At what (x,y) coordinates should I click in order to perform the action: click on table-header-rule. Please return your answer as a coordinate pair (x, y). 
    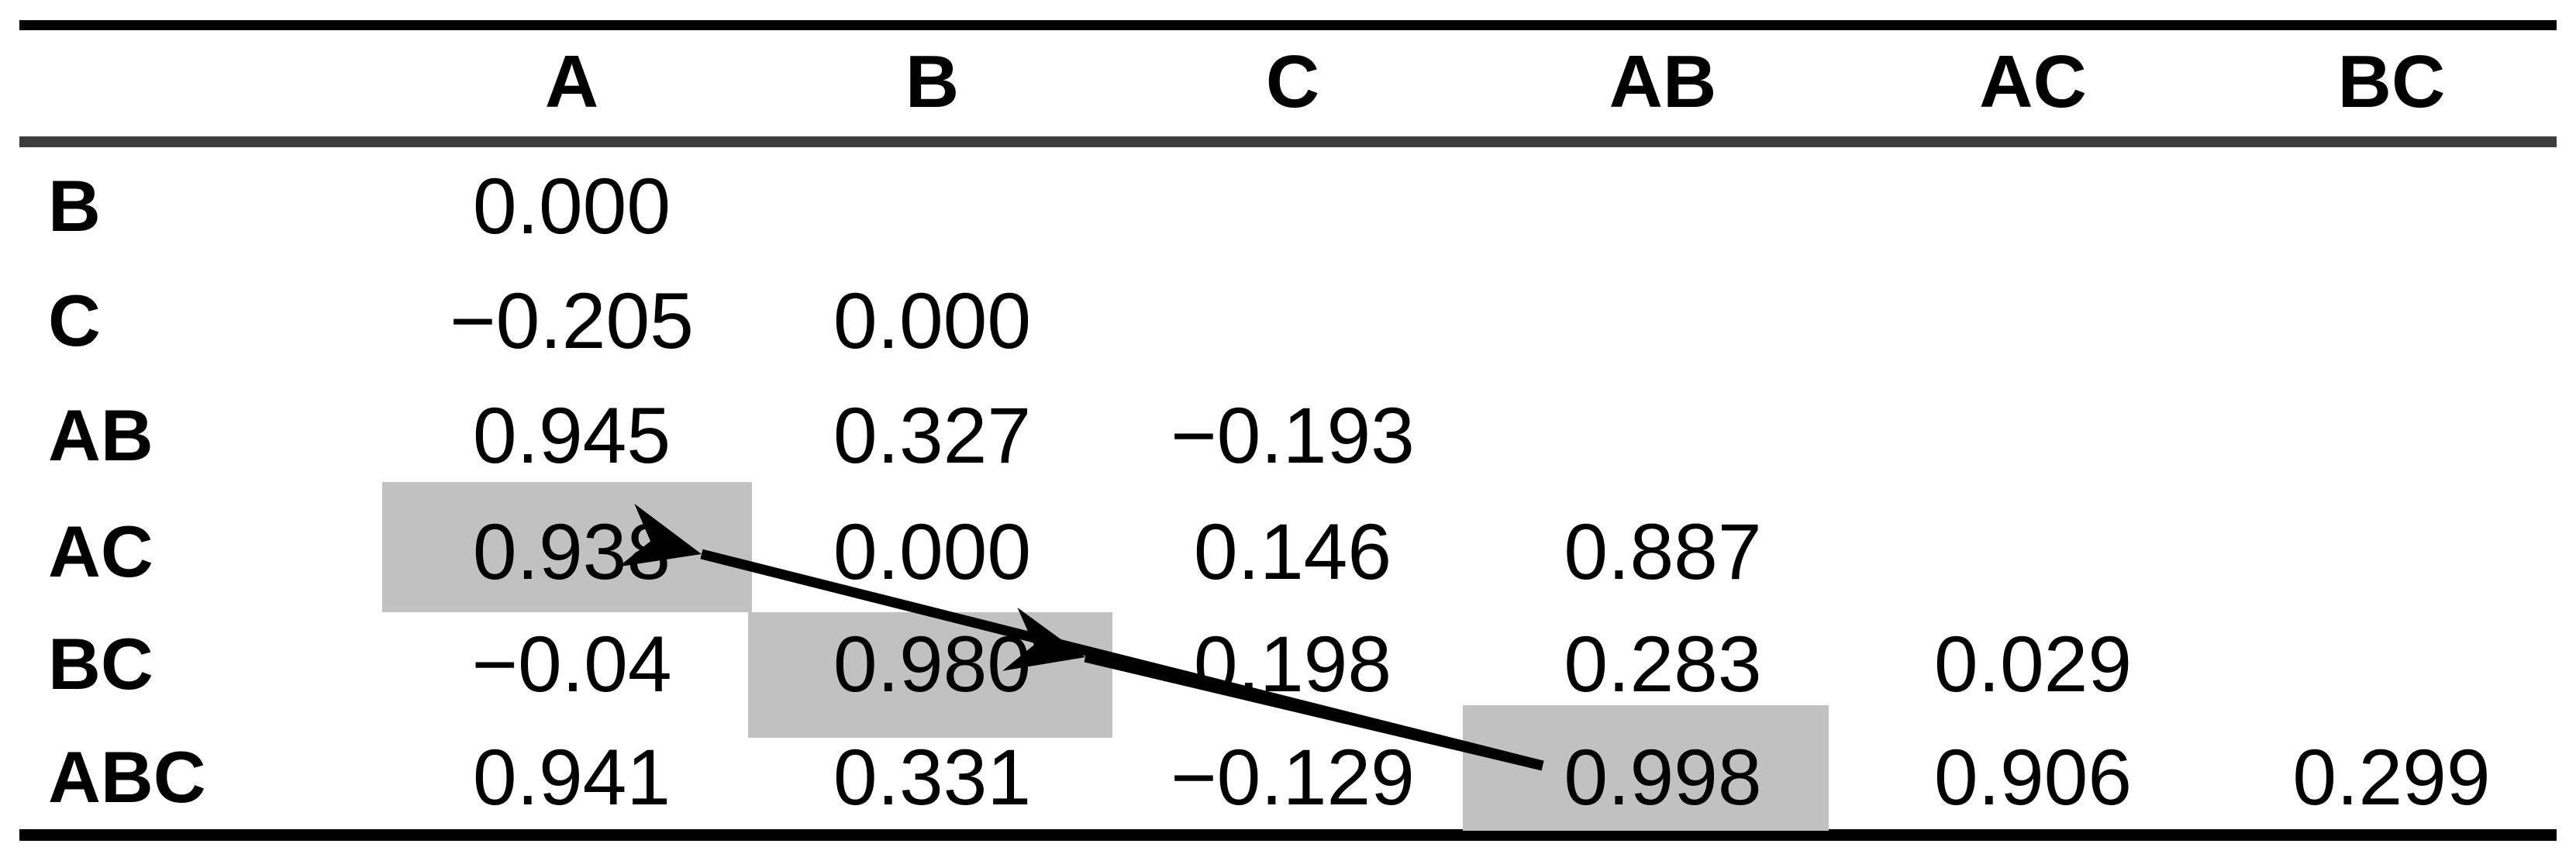
    Looking at the image, I should click on (1288, 142).